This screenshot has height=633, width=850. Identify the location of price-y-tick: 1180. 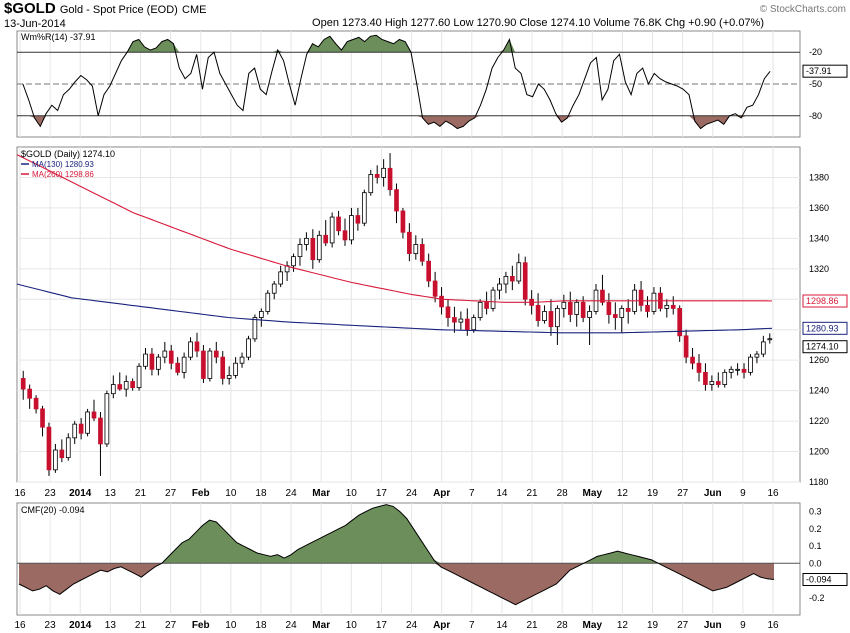
(818, 482).